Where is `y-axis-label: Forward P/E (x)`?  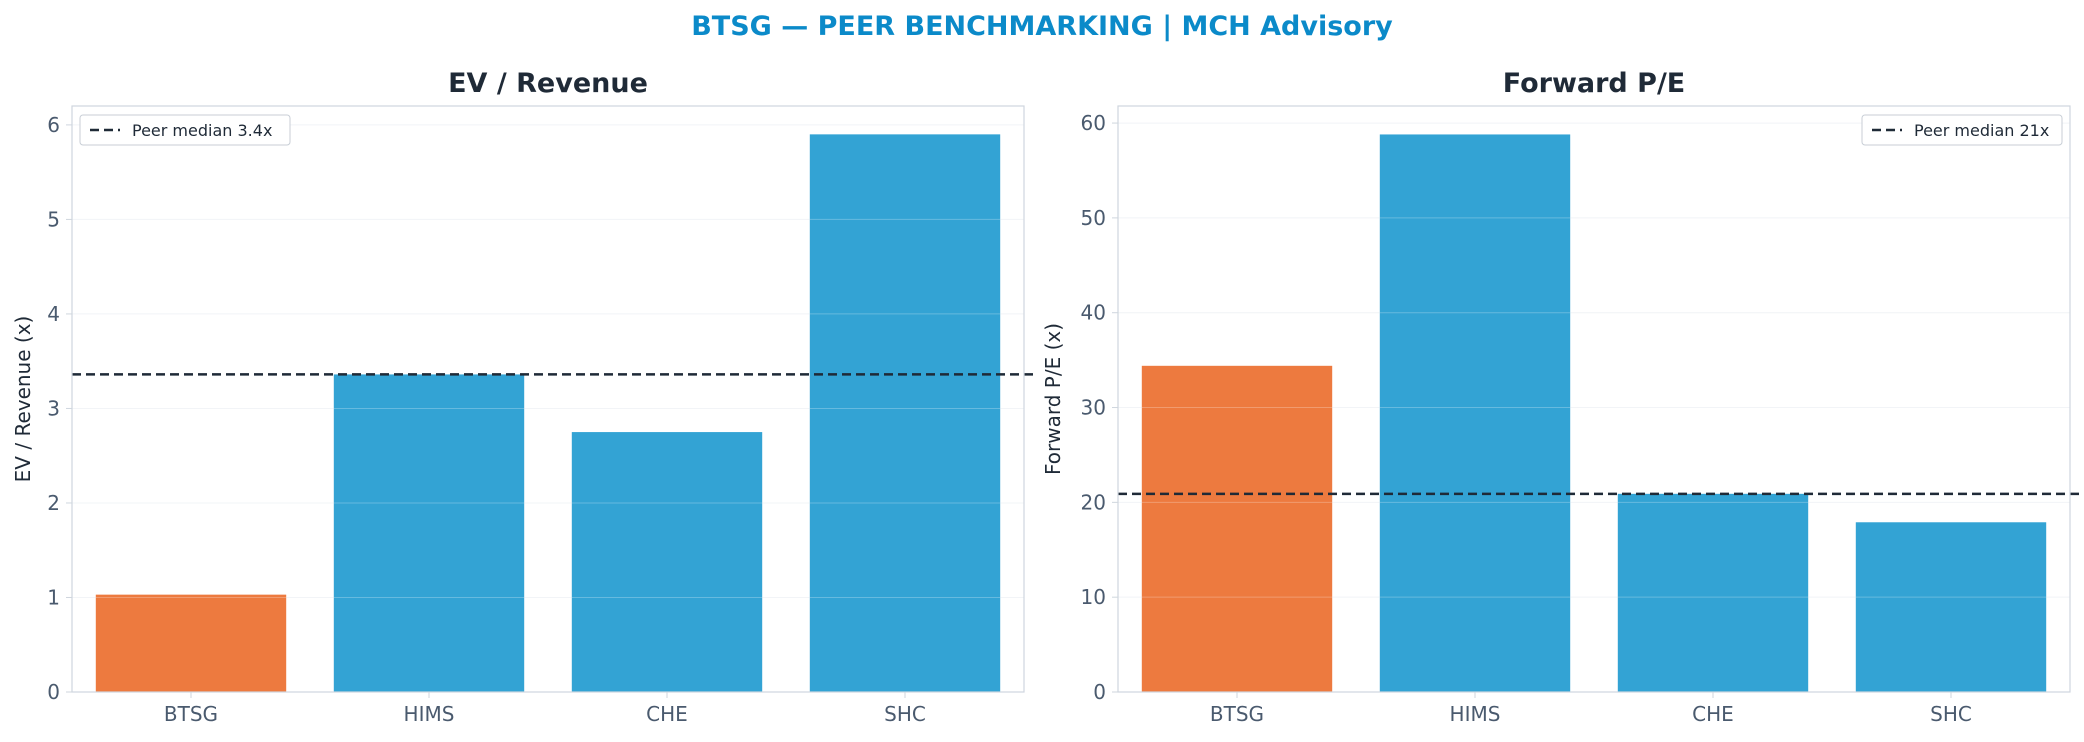 y-axis-label: Forward P/E (x) is located at coordinates (1053, 399).